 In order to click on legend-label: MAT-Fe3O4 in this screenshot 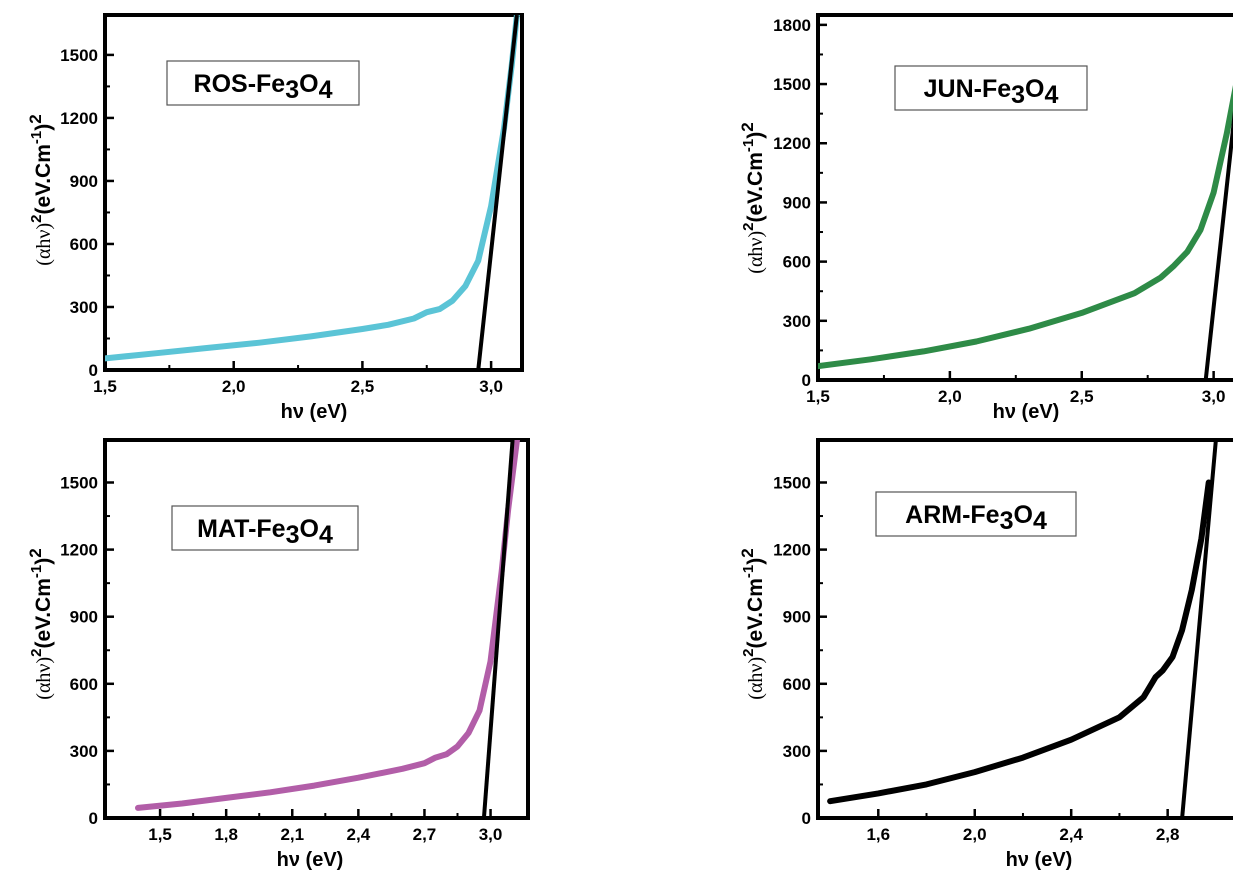, I will do `click(265, 532)`.